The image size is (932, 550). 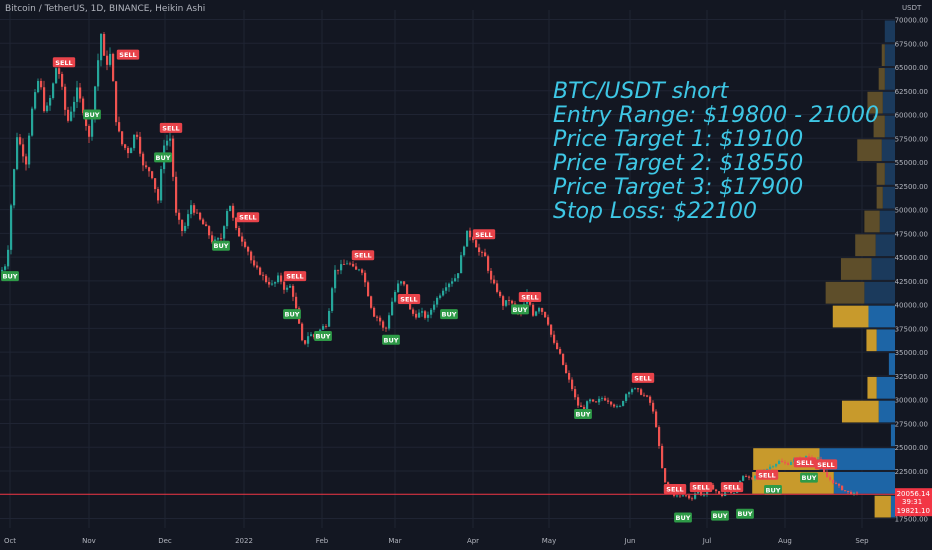 I want to click on annotation-line: Price Target 2: $18550, so click(x=678, y=163).